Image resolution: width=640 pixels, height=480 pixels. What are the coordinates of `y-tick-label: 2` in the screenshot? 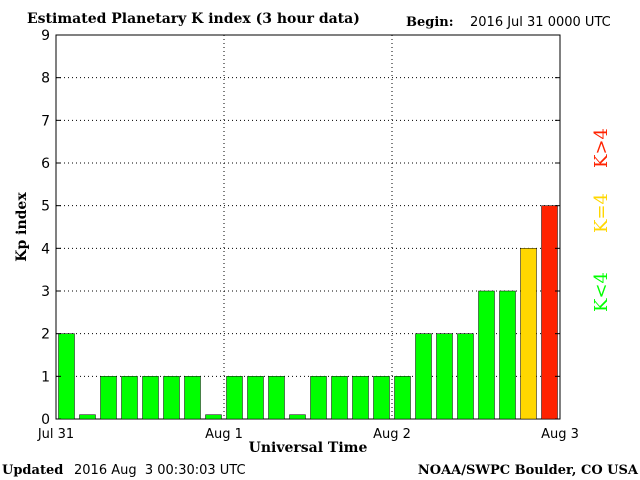 It's located at (45, 335).